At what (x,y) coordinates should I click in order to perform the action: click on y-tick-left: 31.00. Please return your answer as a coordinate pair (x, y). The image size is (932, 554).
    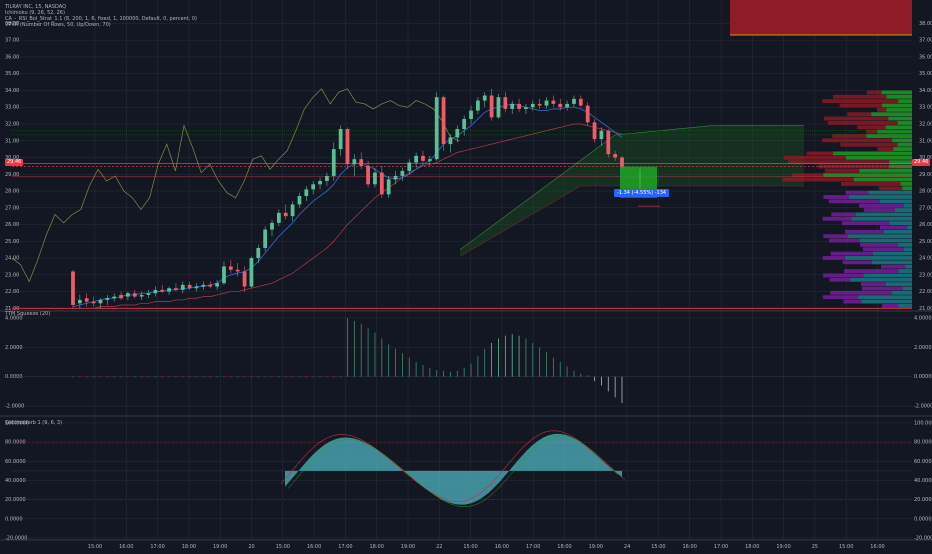
    Looking at the image, I should click on (12, 141).